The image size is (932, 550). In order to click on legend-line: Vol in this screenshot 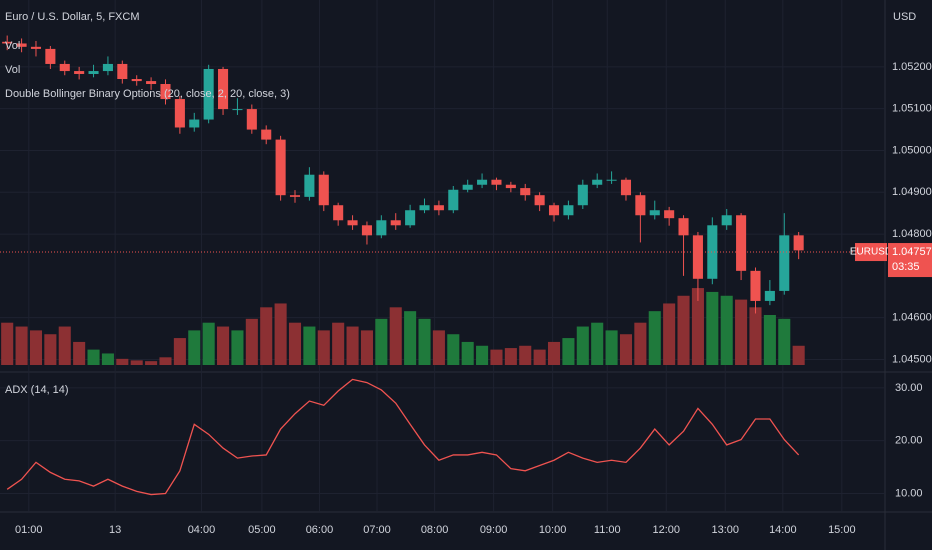, I will do `click(12, 46)`.